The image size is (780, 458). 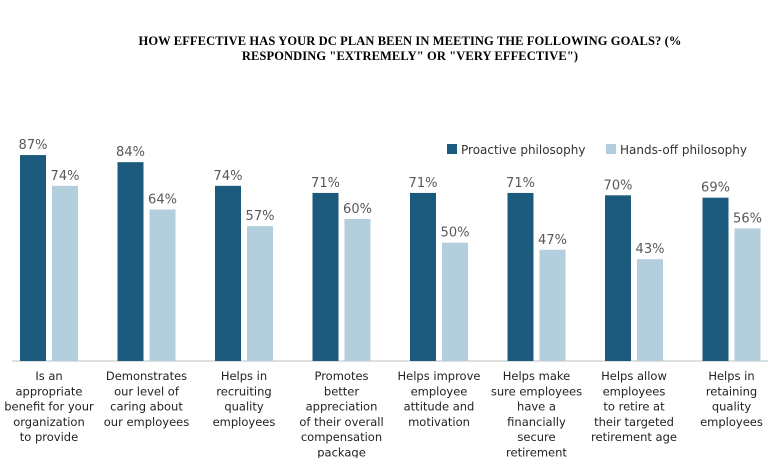 I want to click on data-label: 43%, so click(x=650, y=249).